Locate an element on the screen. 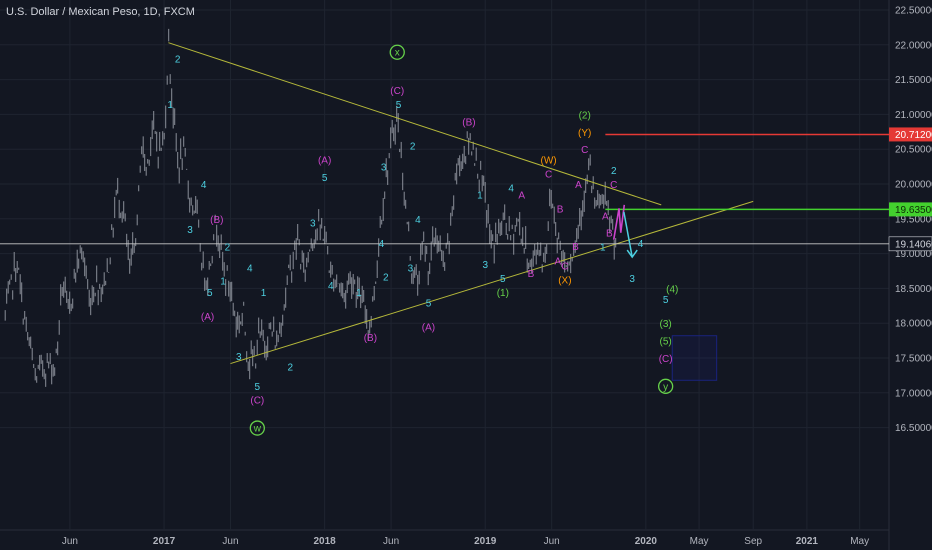 Image resolution: width=932 pixels, height=550 pixels. y-tick-label: 18.50000 is located at coordinates (913, 289).